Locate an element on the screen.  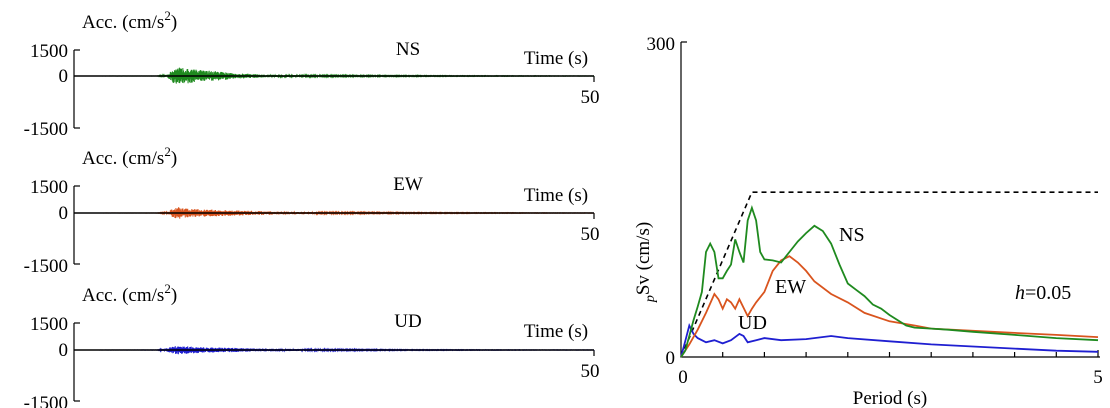
spectrum-xtick-label-5: 5 is located at coordinates (1098, 377).